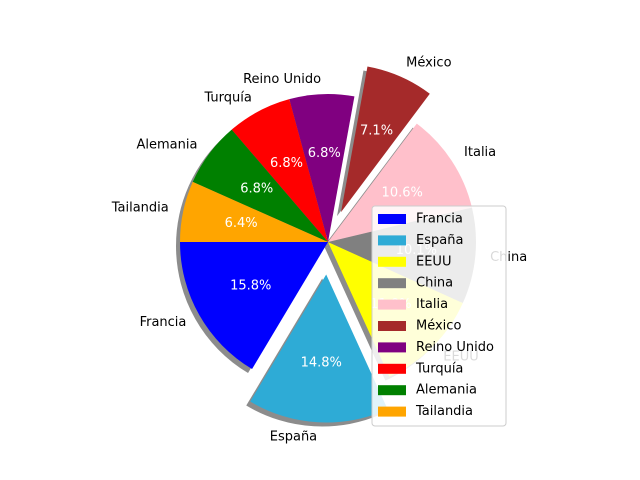 The width and height of the screenshot is (640, 480). I want to click on category-label-italia: Italia, so click(480, 152).